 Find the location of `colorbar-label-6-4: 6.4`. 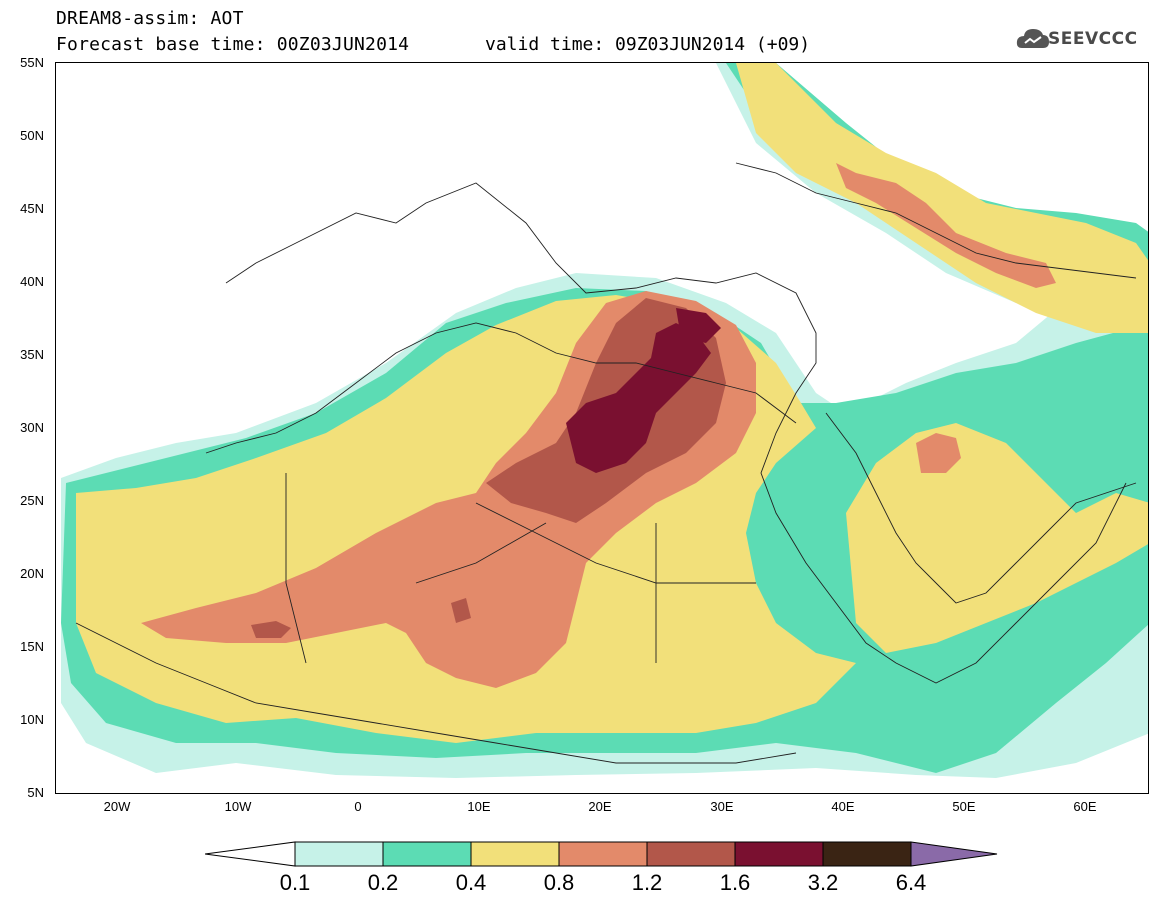

colorbar-label-6-4: 6.4 is located at coordinates (911, 882).